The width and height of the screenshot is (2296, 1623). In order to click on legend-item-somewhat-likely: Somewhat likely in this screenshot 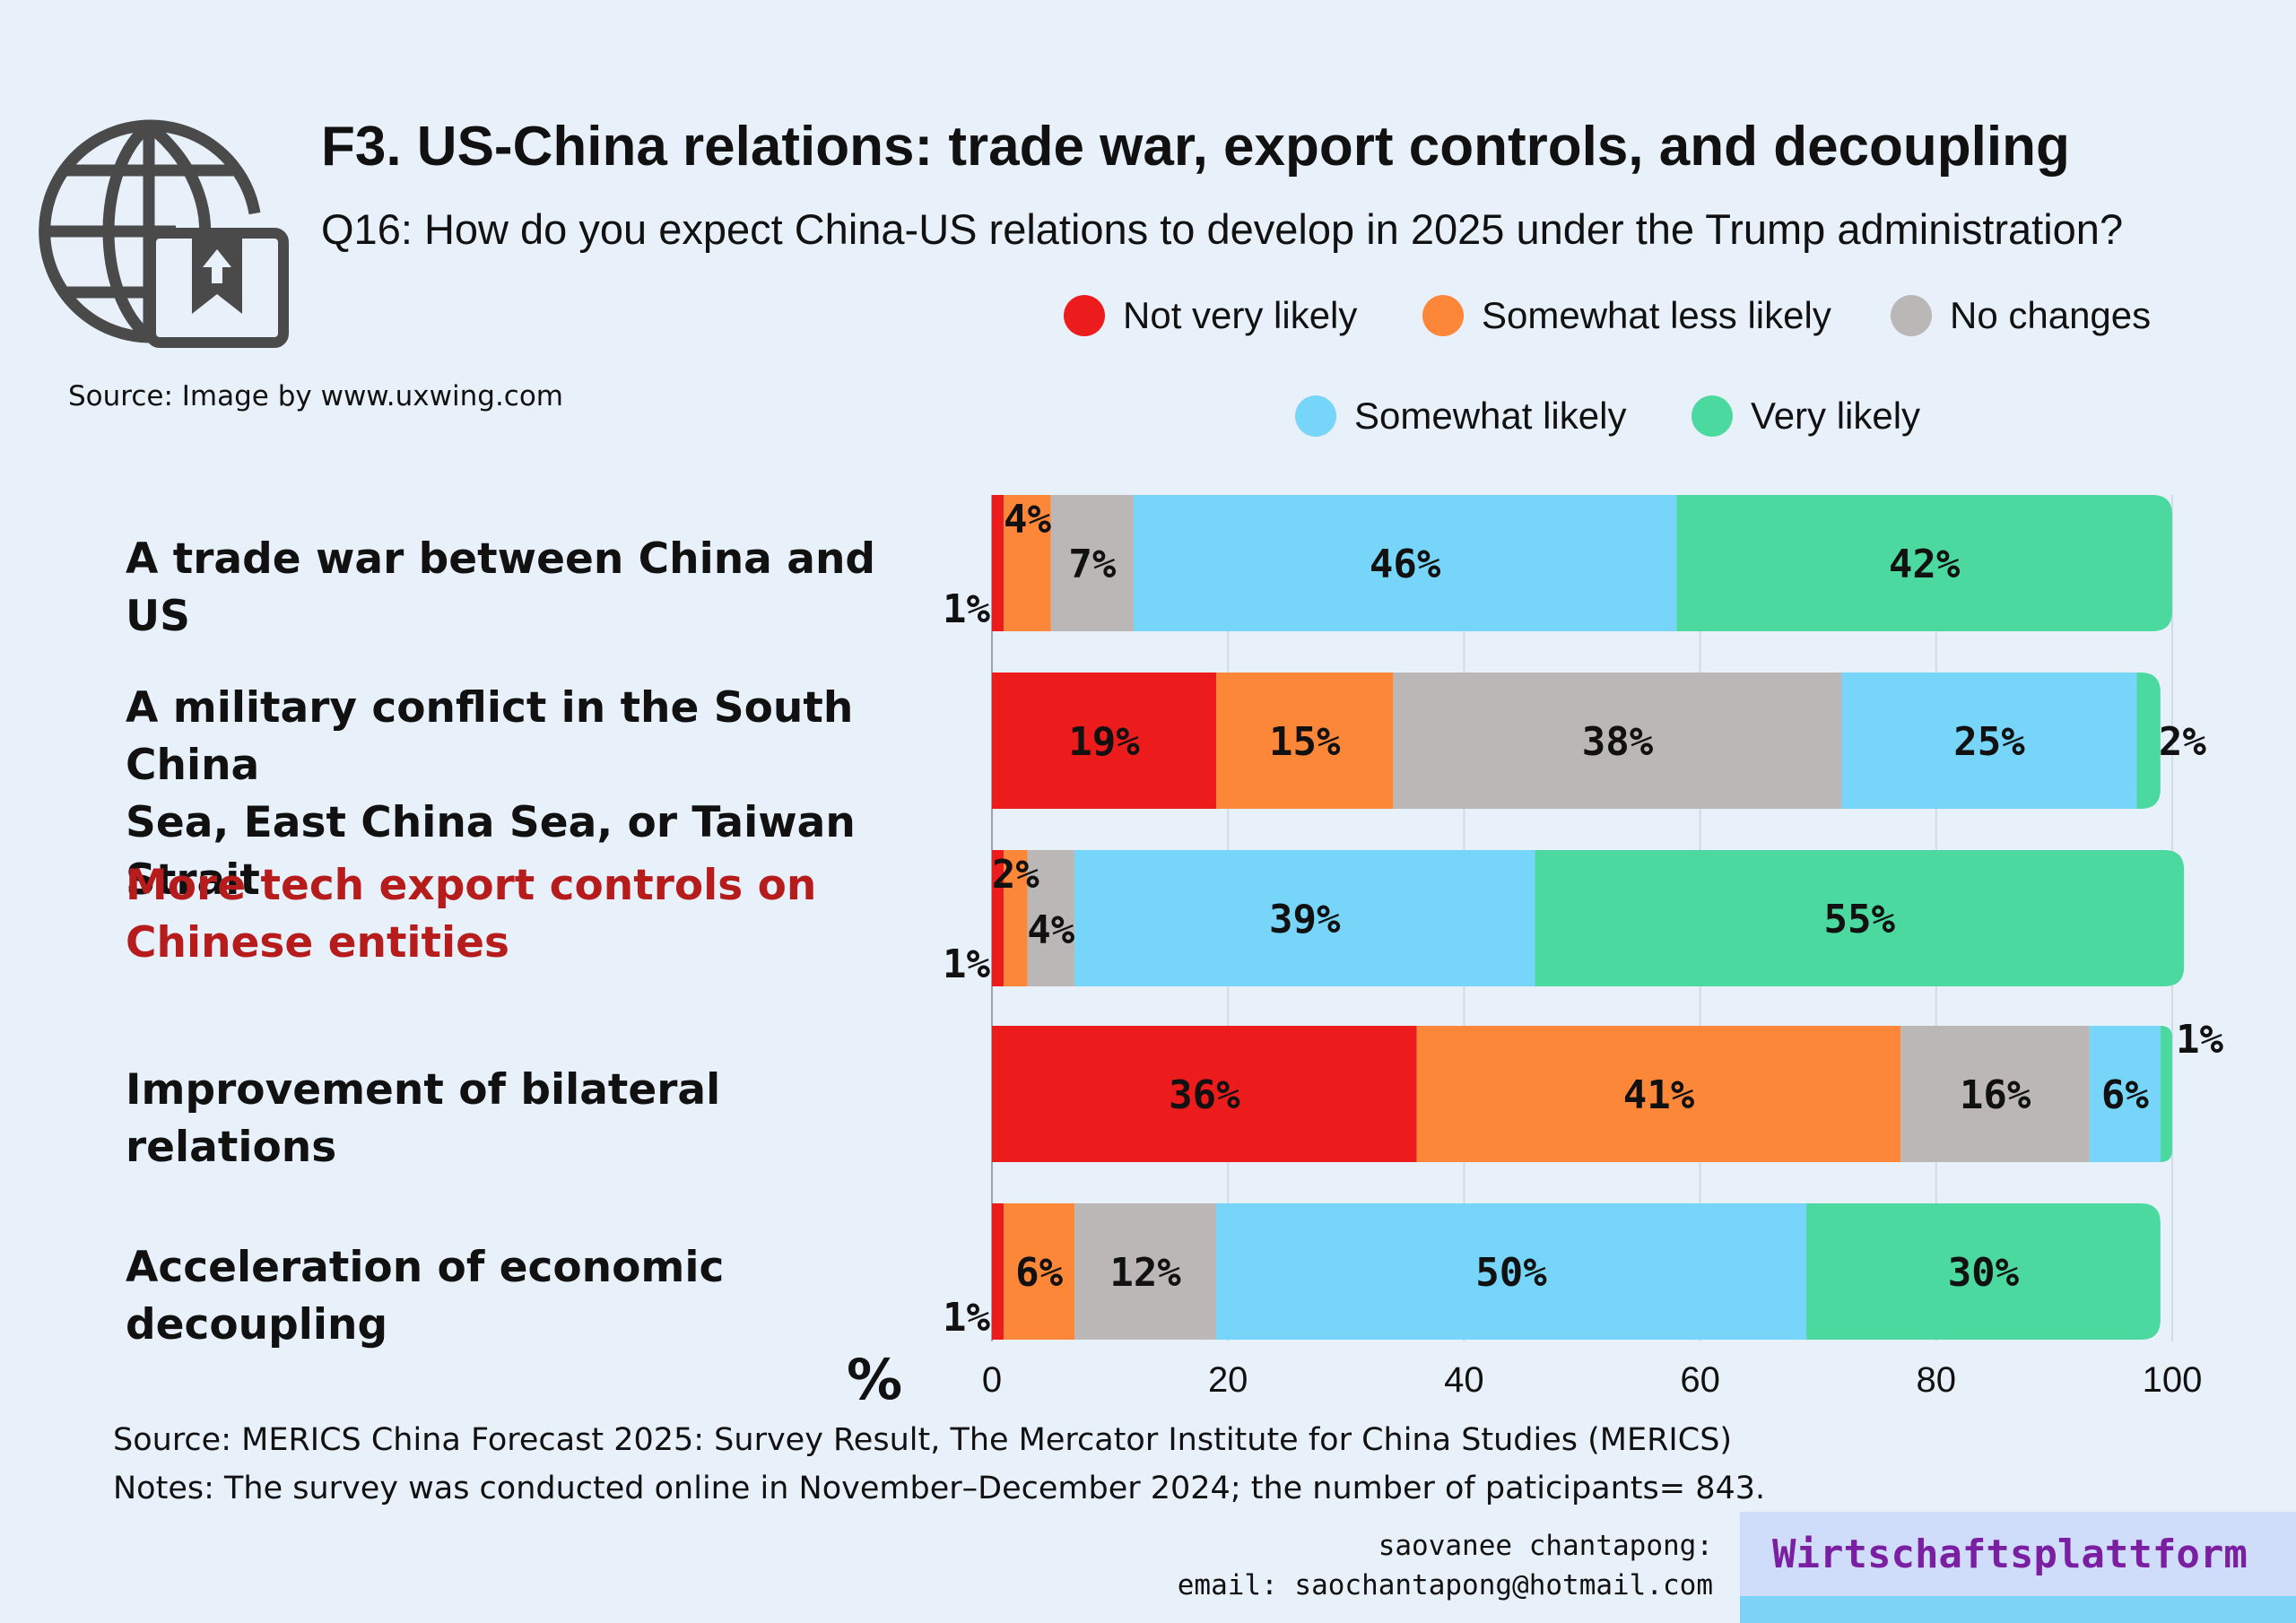, I will do `click(1460, 416)`.